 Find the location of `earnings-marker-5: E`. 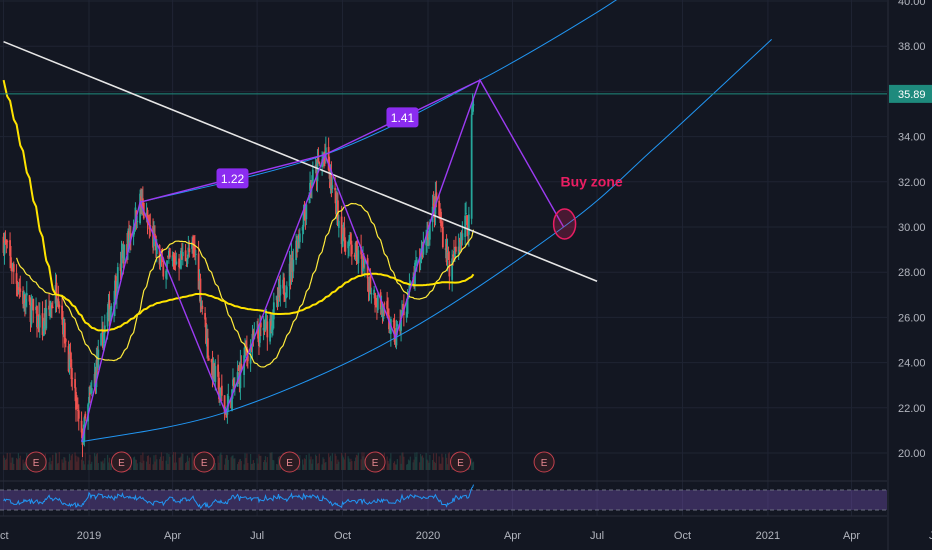

earnings-marker-5: E is located at coordinates (375, 462).